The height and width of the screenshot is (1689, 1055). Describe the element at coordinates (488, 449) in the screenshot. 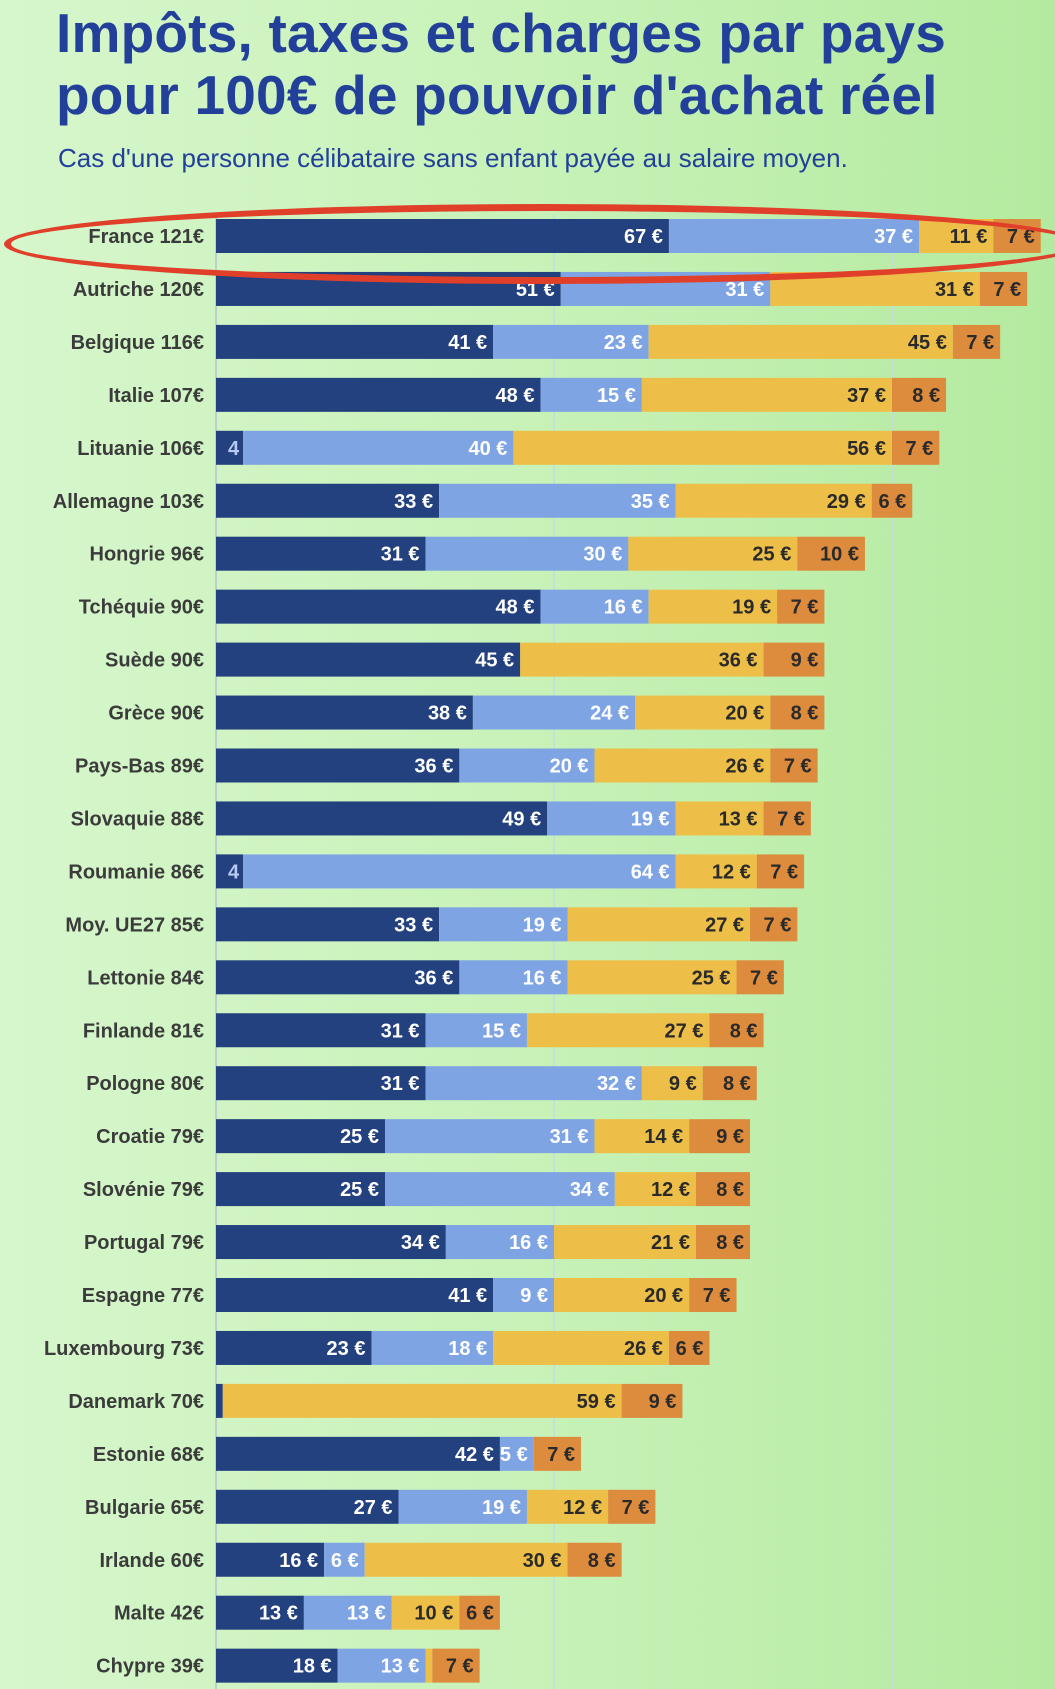

I see `data-label: 40 €` at that location.